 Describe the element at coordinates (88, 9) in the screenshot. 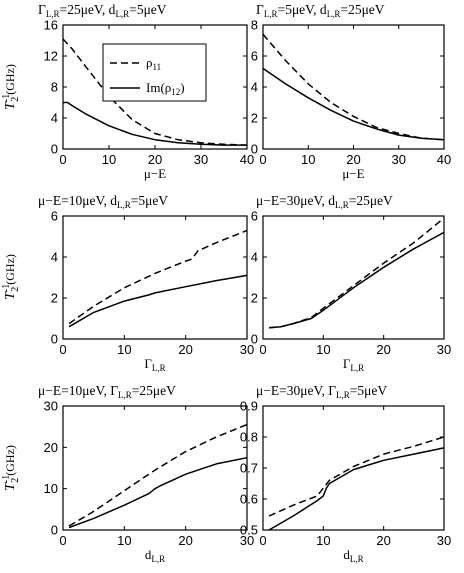

I see `title-text: =25μeV, d` at that location.